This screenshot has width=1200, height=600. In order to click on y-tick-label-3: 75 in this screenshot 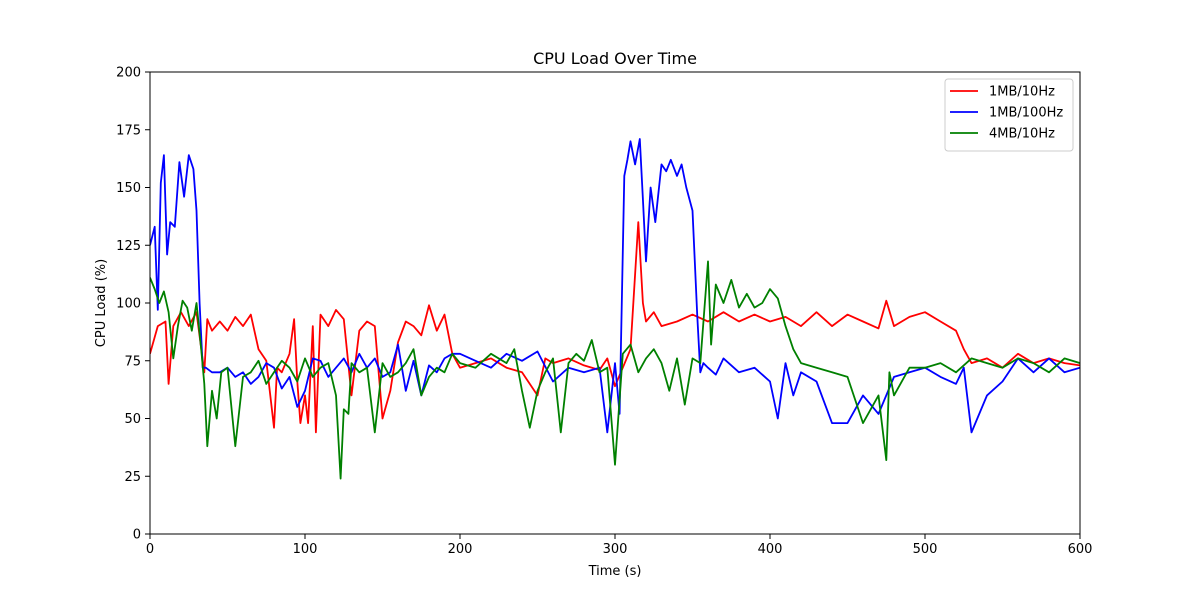, I will do `click(132, 361)`.